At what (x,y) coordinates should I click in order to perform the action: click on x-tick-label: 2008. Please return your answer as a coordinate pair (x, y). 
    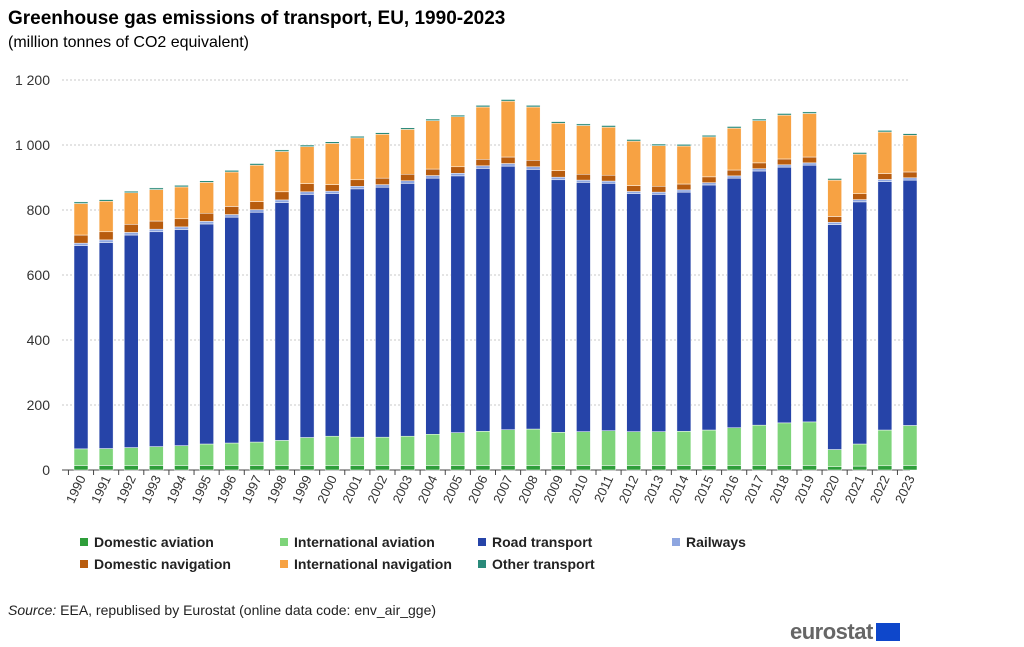
    Looking at the image, I should click on (528, 489).